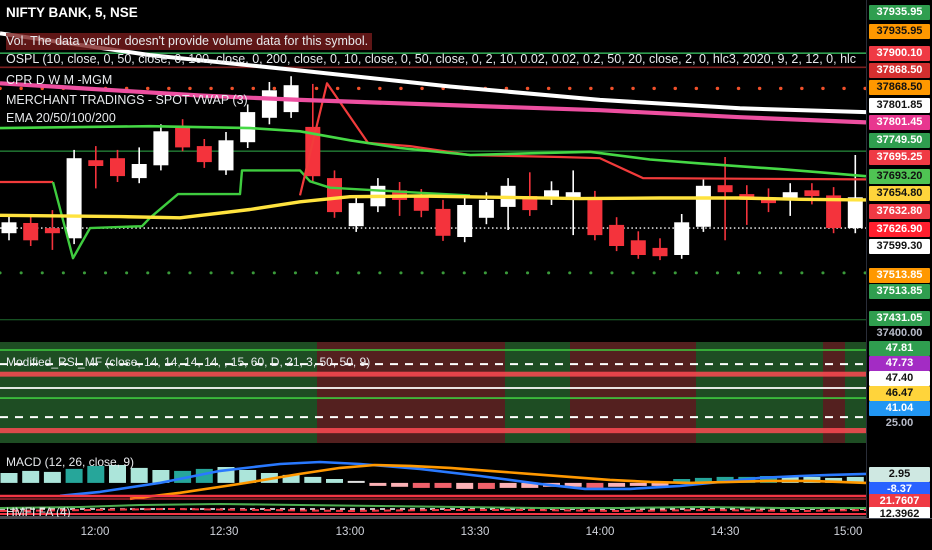  Describe the element at coordinates (899, 53) in the screenshot. I see `price-label: 37900.10` at that location.